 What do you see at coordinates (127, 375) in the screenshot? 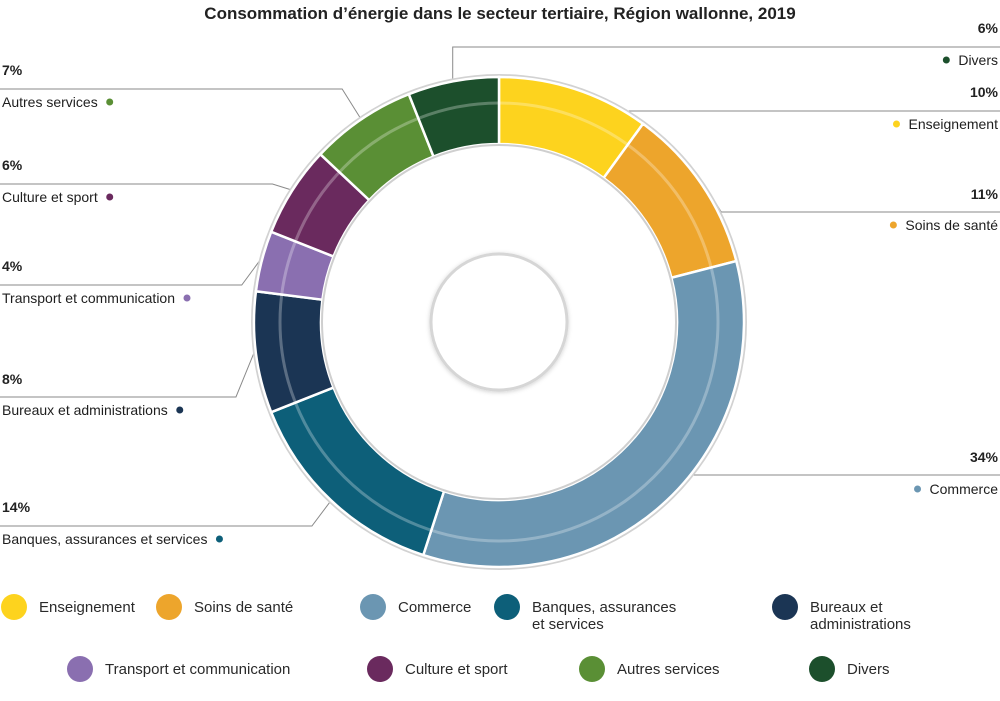
I see `leader-bureaux-et-administrations` at bounding box center [127, 375].